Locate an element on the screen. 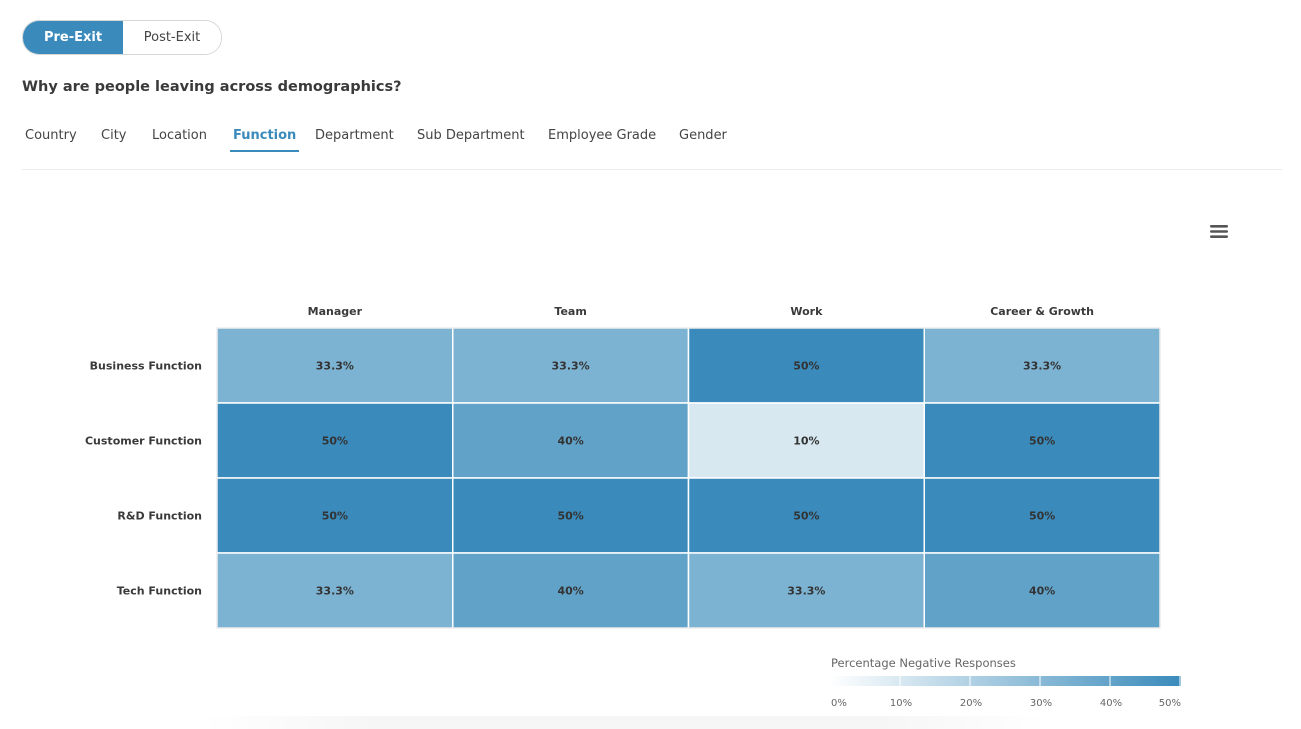 The width and height of the screenshot is (1301, 729). chart-menu-button is located at coordinates (1219, 231).